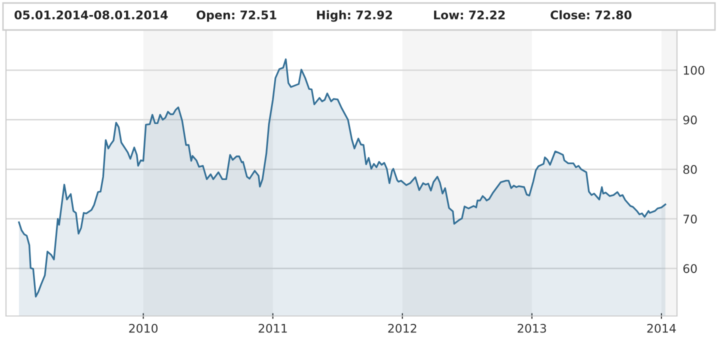 The height and width of the screenshot is (344, 721). I want to click on text: 05.01.2014-08.01.2014, so click(91, 15).